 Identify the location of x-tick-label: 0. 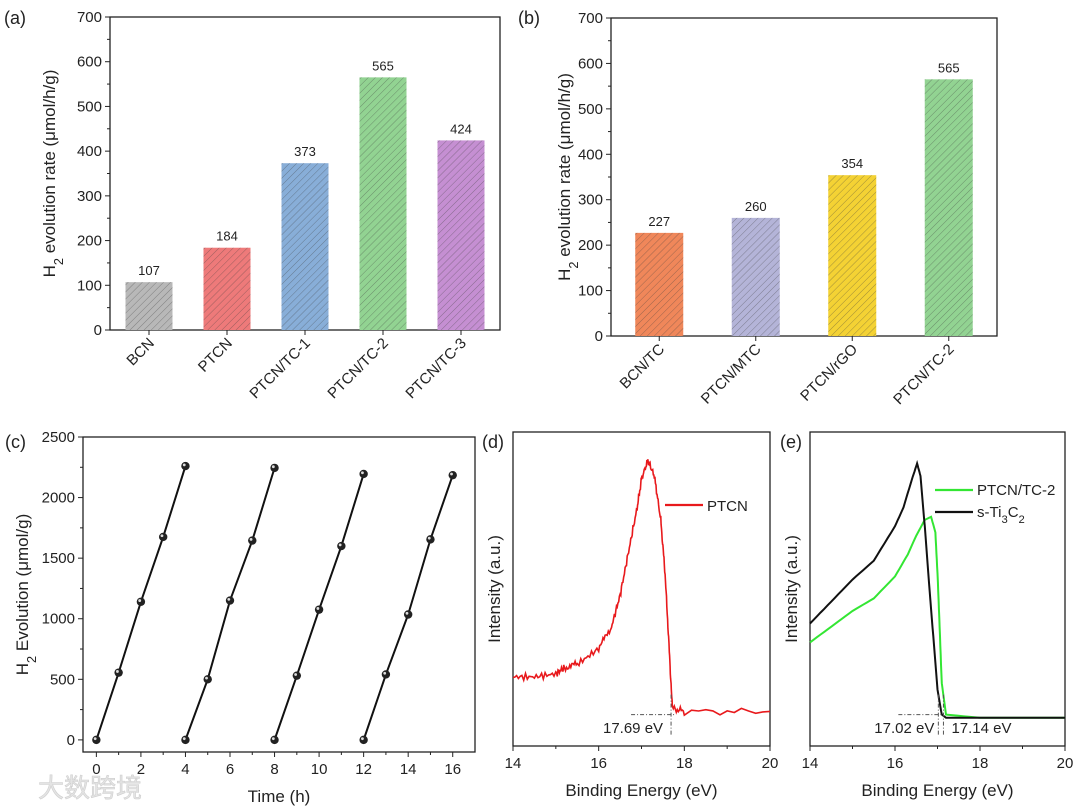
(96, 769).